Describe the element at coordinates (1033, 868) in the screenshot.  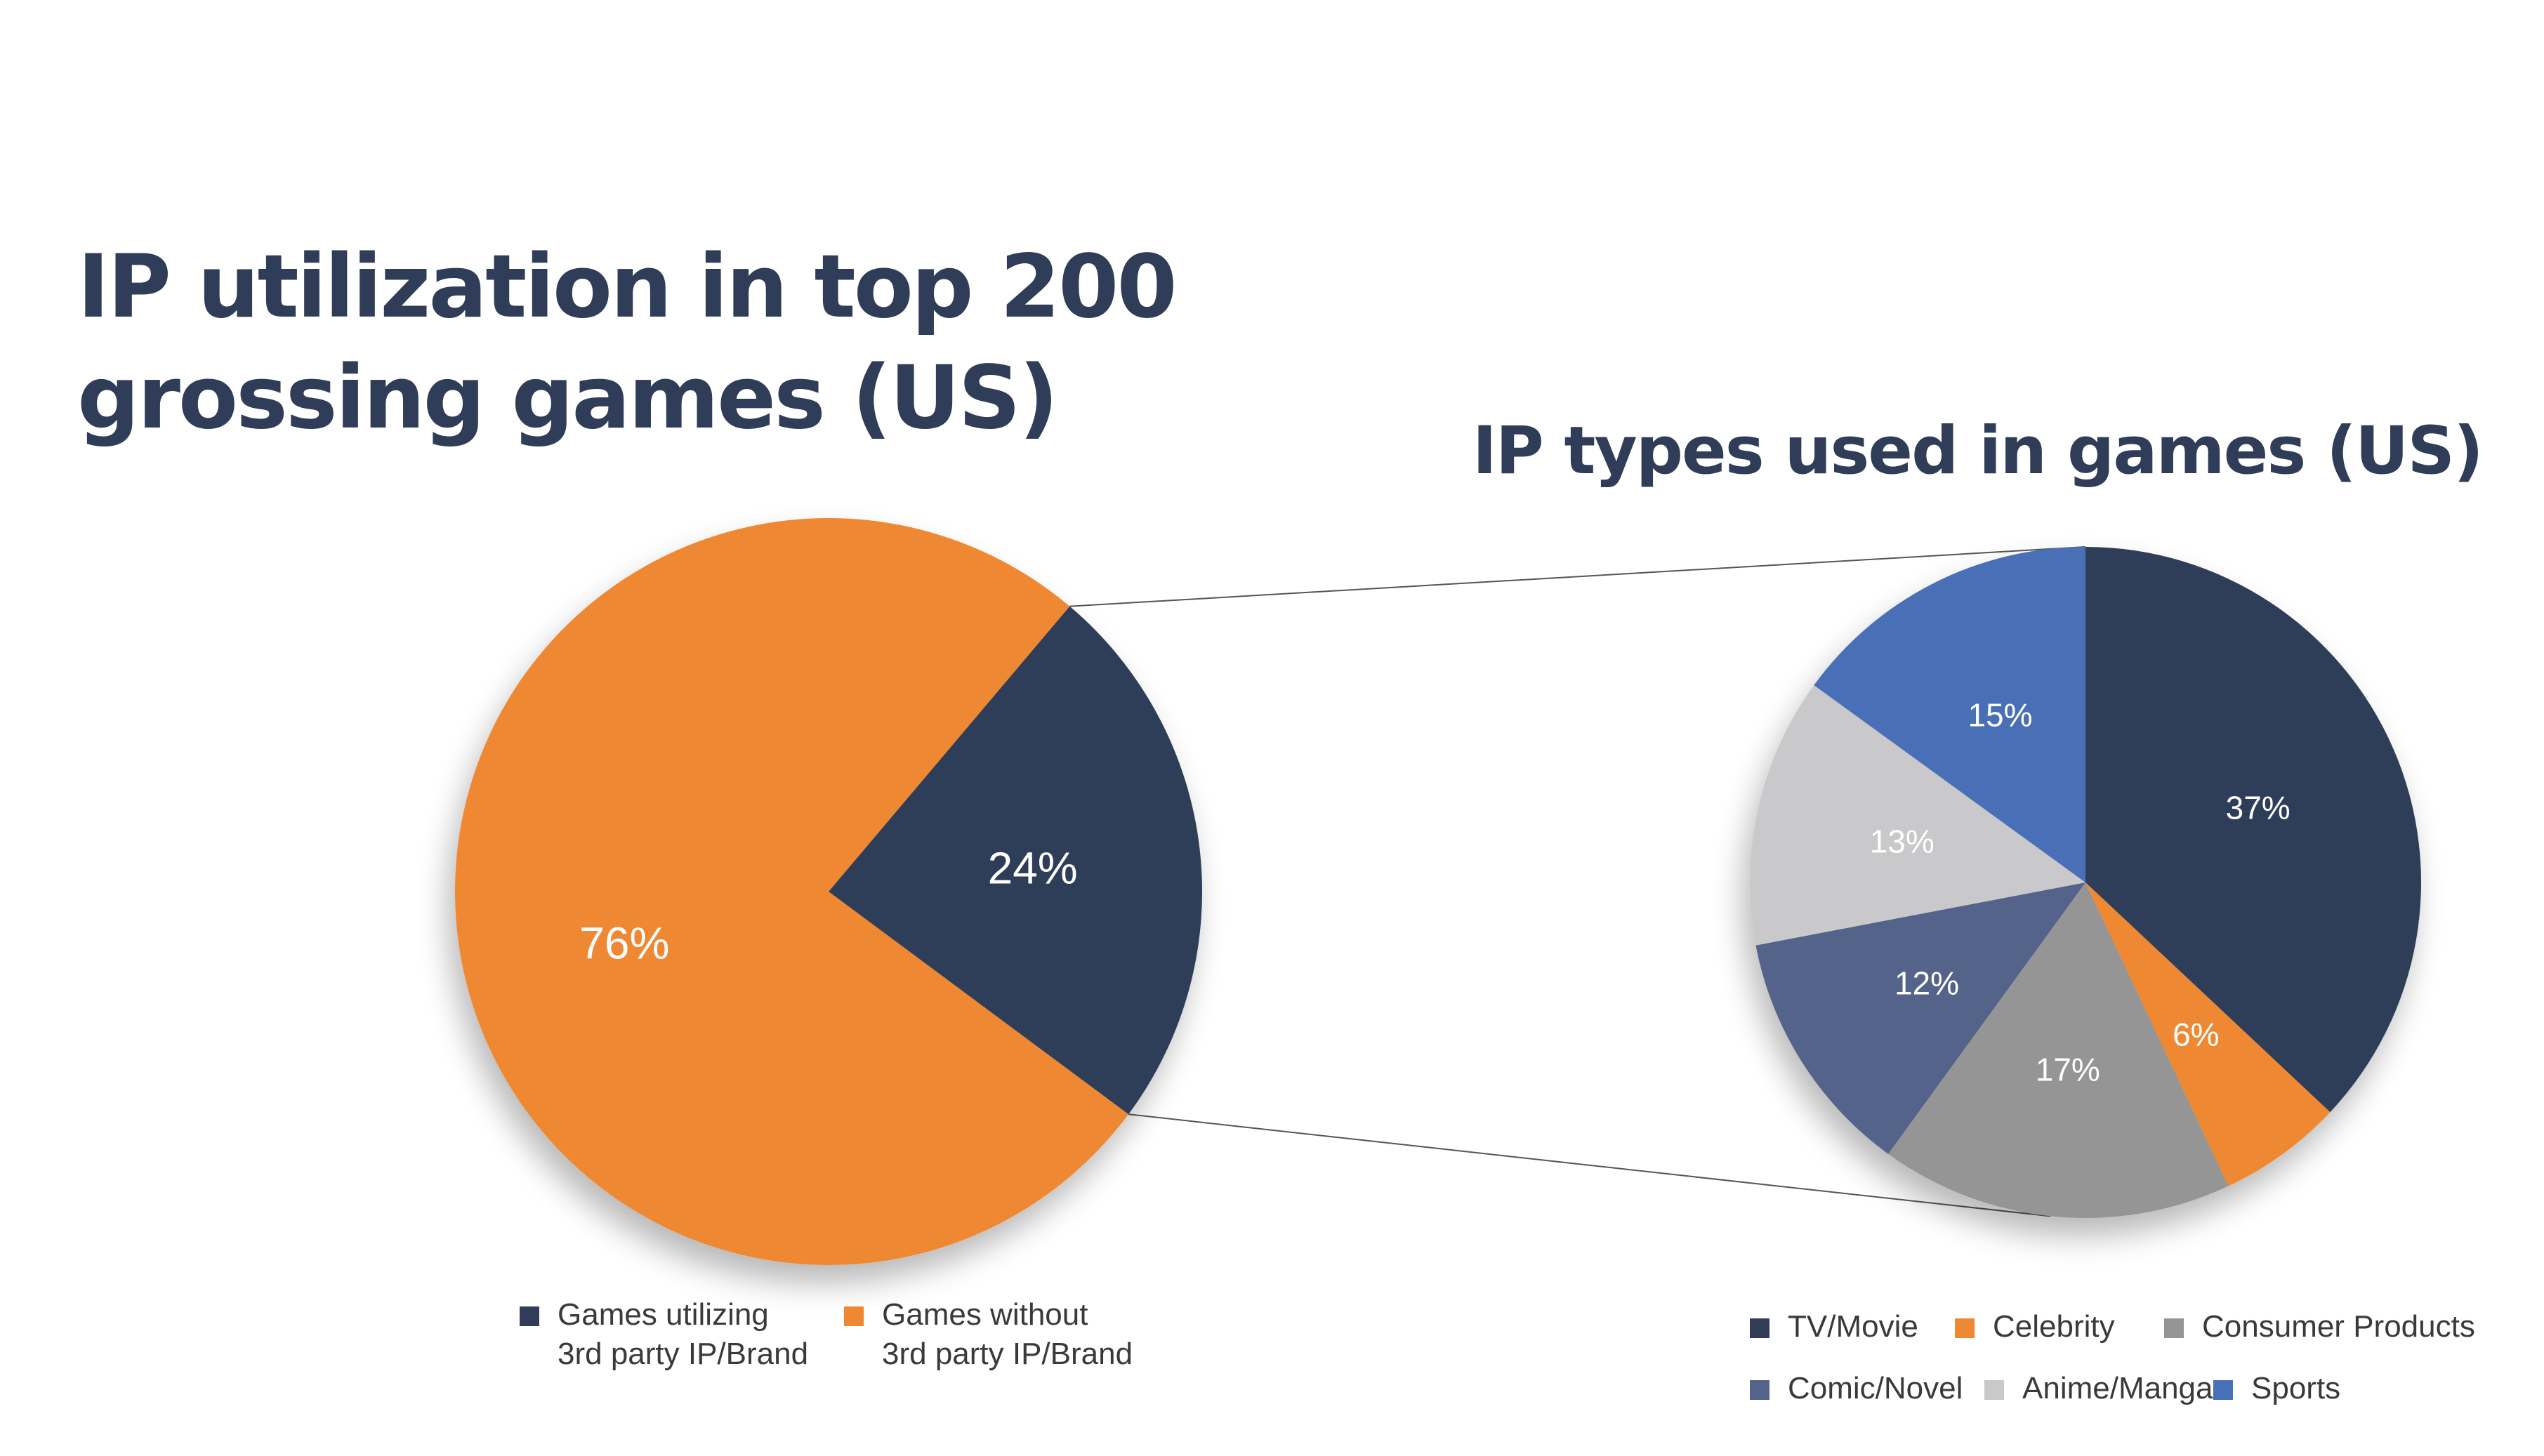
I see `data-label-games-utilizing-3rd-party-ip-brand: 24%` at that location.